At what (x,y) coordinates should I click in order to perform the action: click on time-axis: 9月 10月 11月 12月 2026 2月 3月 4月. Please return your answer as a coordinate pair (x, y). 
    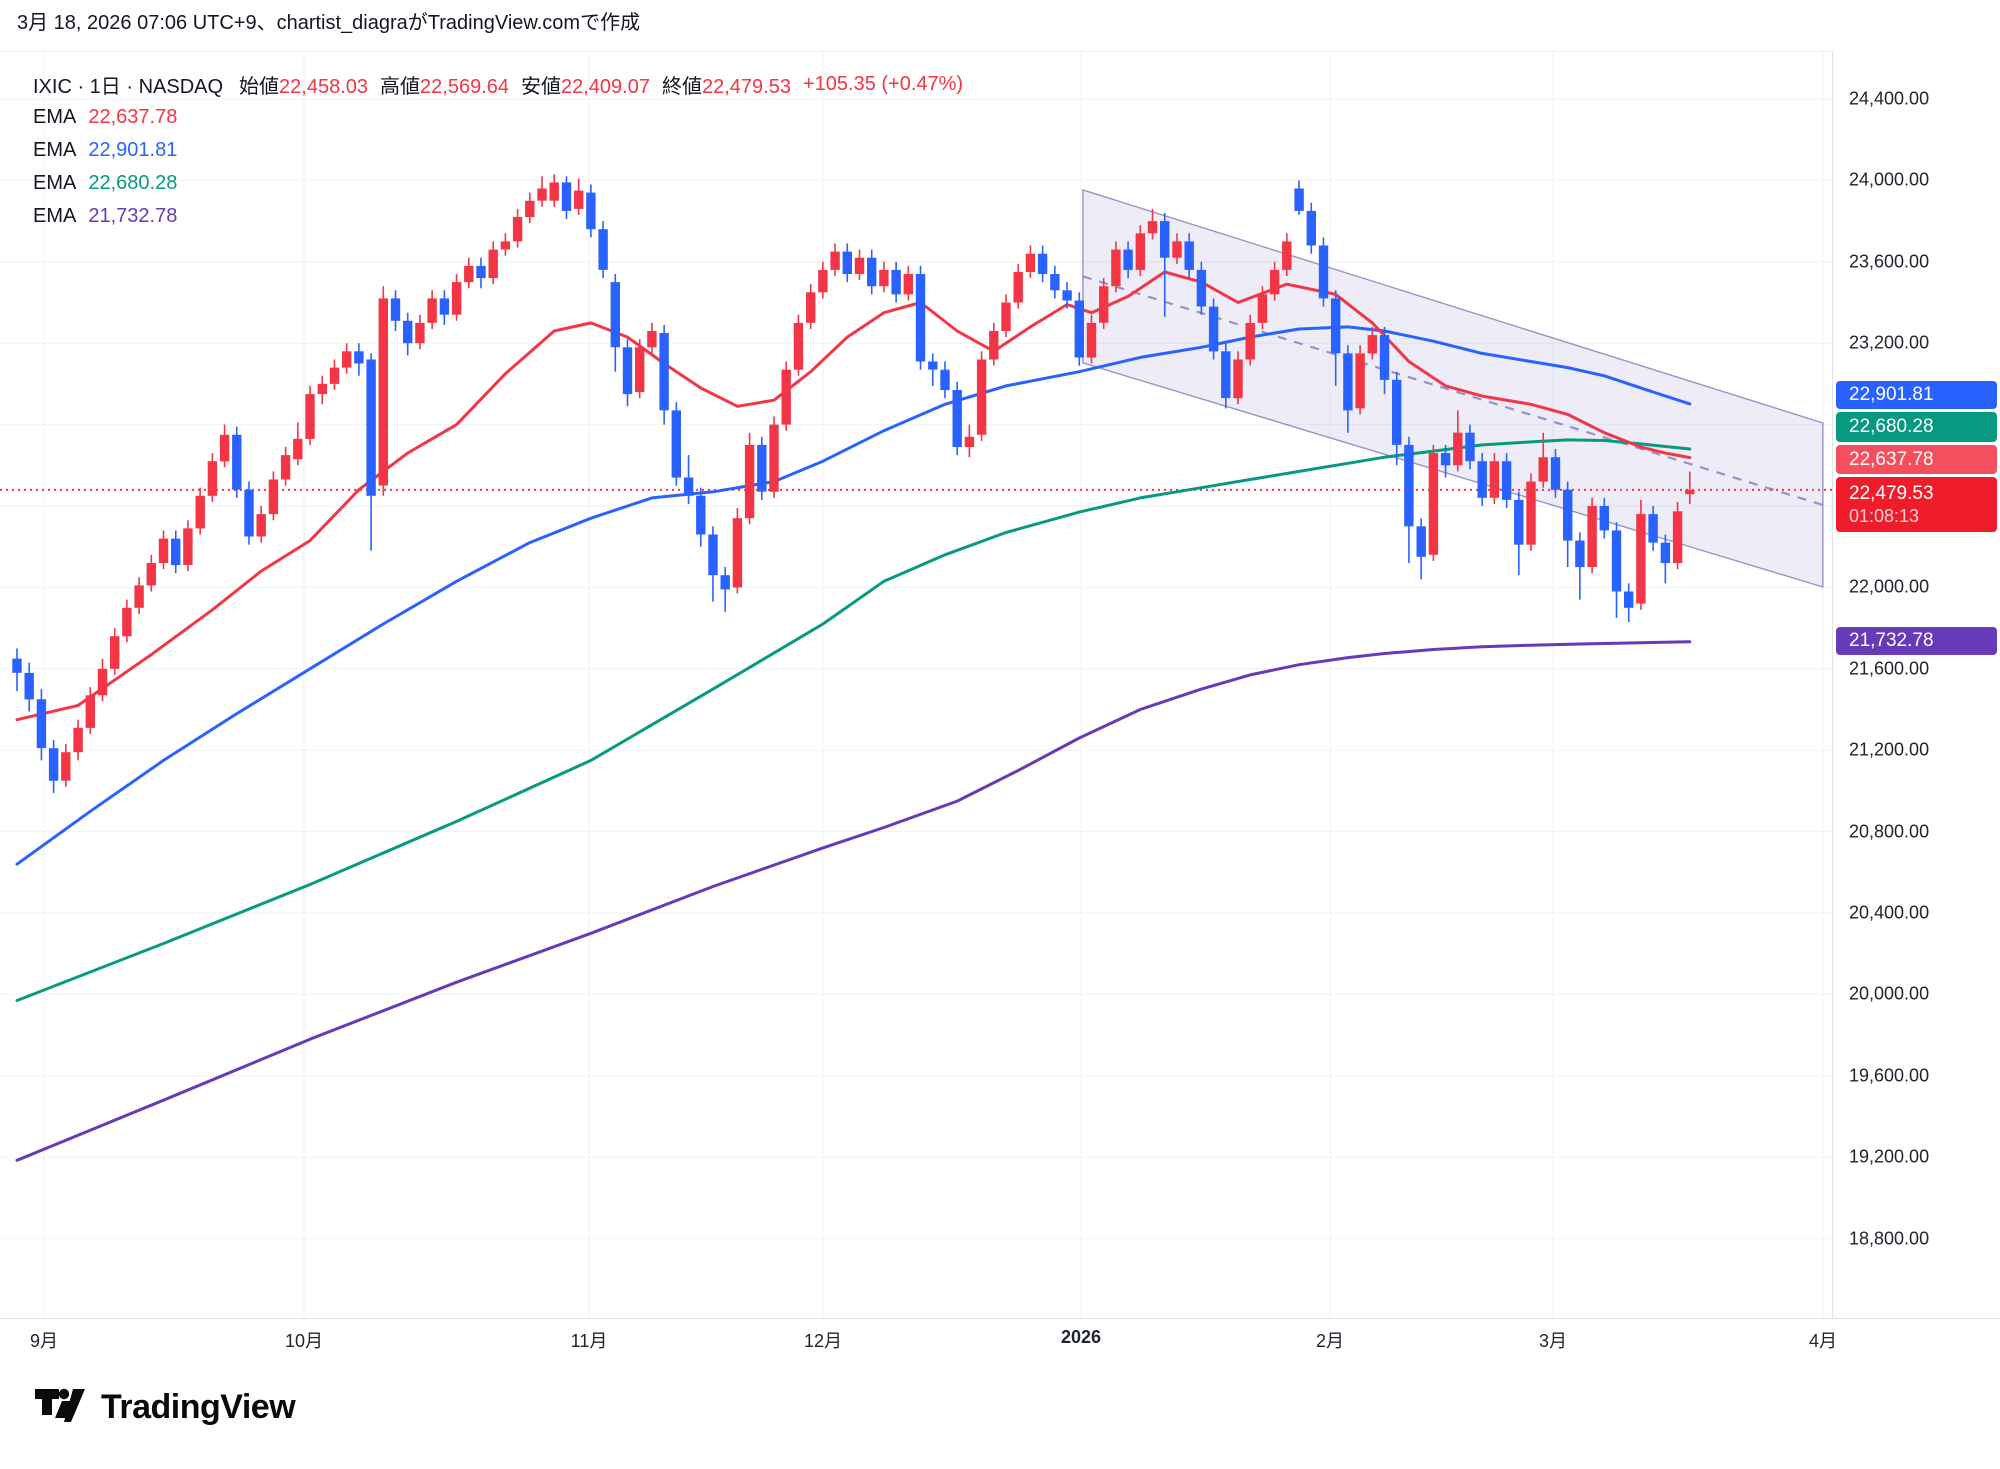
    Looking at the image, I should click on (1000, 1338).